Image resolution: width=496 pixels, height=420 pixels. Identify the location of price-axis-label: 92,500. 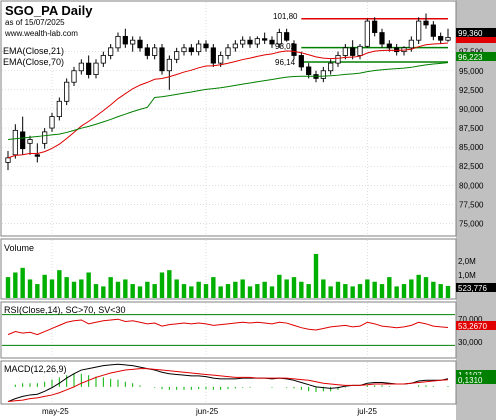
(471, 90).